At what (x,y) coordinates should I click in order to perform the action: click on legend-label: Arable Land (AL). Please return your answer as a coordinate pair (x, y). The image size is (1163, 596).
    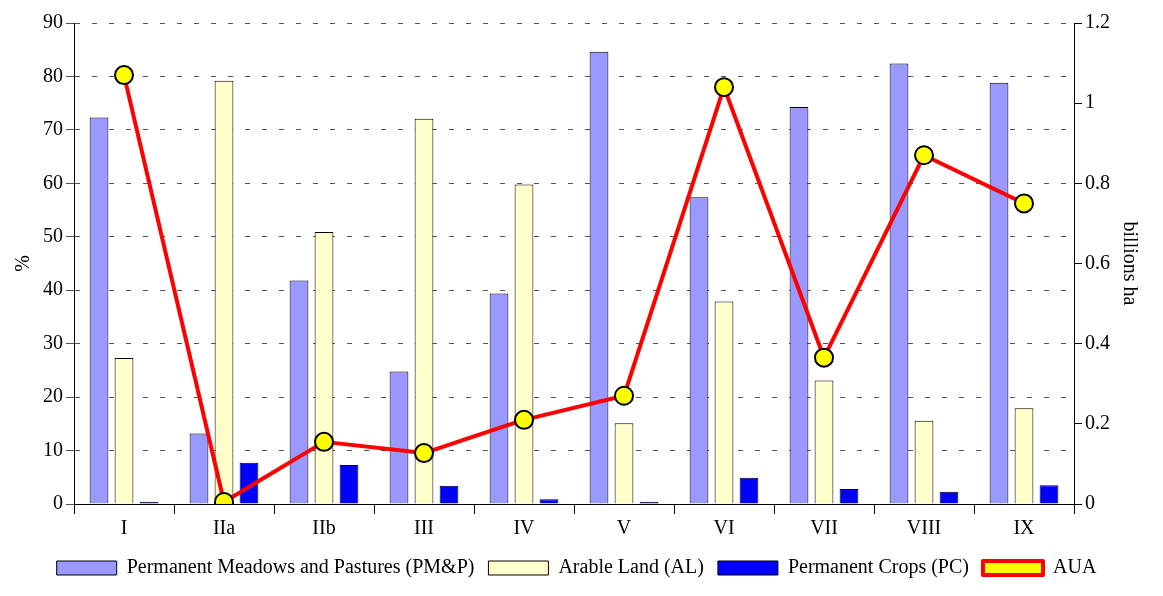
    Looking at the image, I should click on (631, 567).